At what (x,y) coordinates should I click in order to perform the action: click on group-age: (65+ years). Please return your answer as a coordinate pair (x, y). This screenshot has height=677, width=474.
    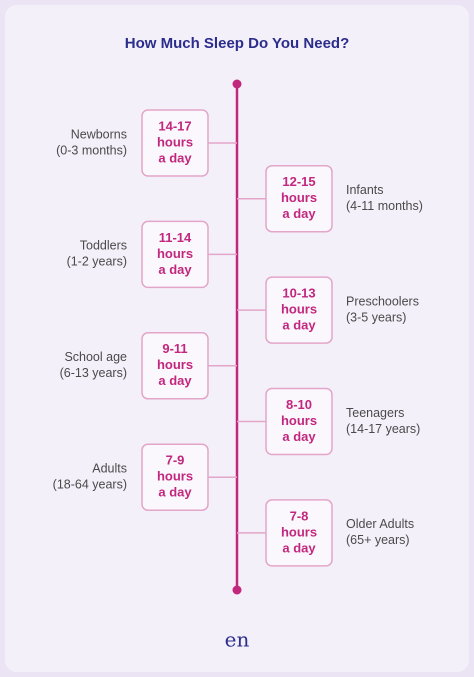
    Looking at the image, I should click on (378, 540).